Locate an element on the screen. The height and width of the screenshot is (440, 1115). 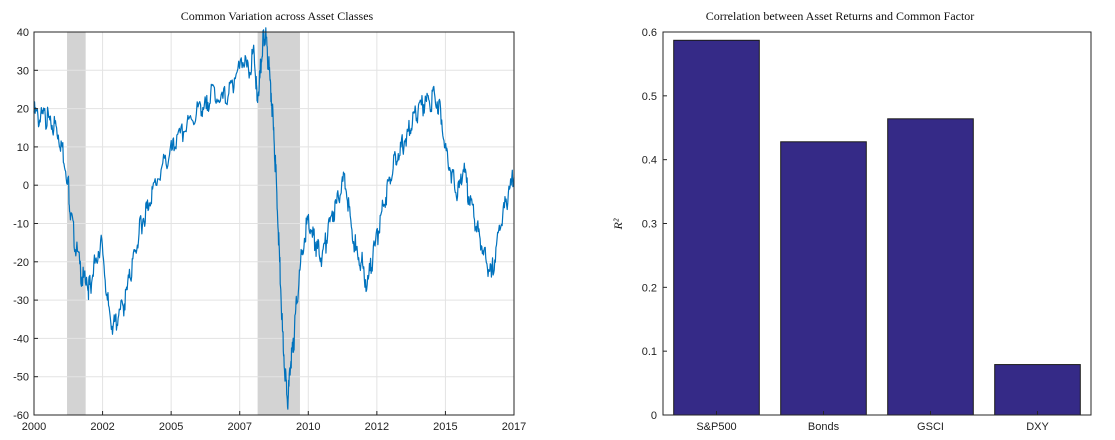
y-tick-label: 10 is located at coordinates (23, 148).